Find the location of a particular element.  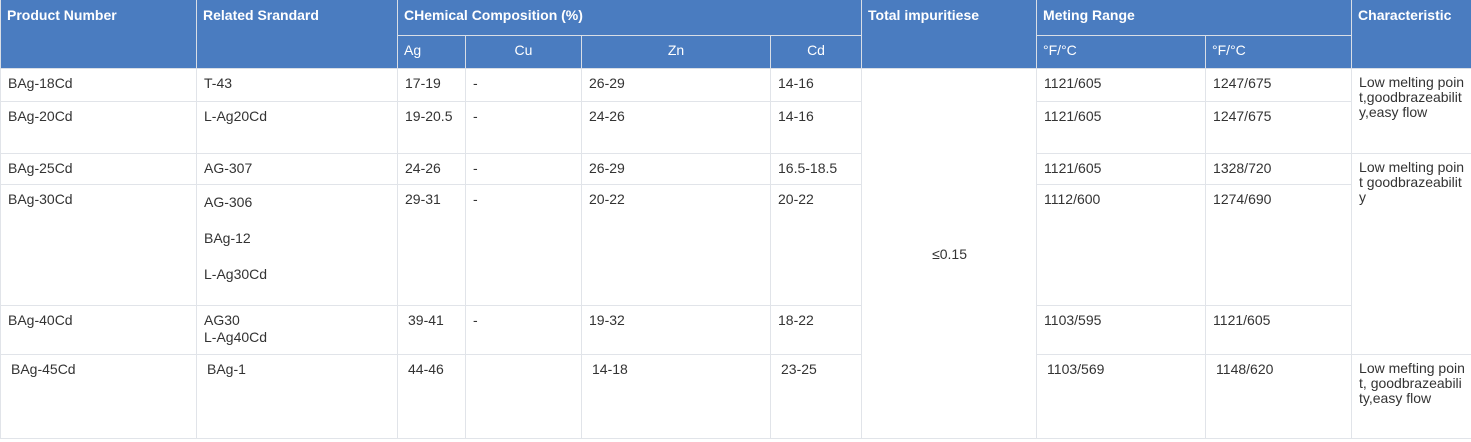

header-related-standard: Related Srandard is located at coordinates (297, 34).